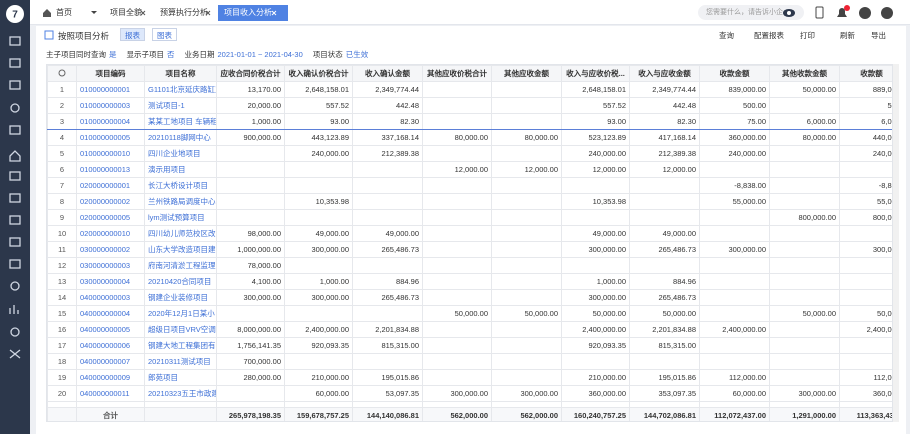 The height and width of the screenshot is (434, 910). Describe the element at coordinates (62, 185) in the screenshot. I see `table-cell: 7` at that location.